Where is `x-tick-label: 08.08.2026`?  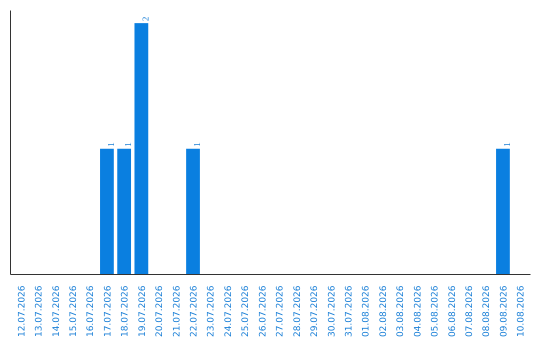 x-tick-label: 08.08.2026 is located at coordinates (487, 311).